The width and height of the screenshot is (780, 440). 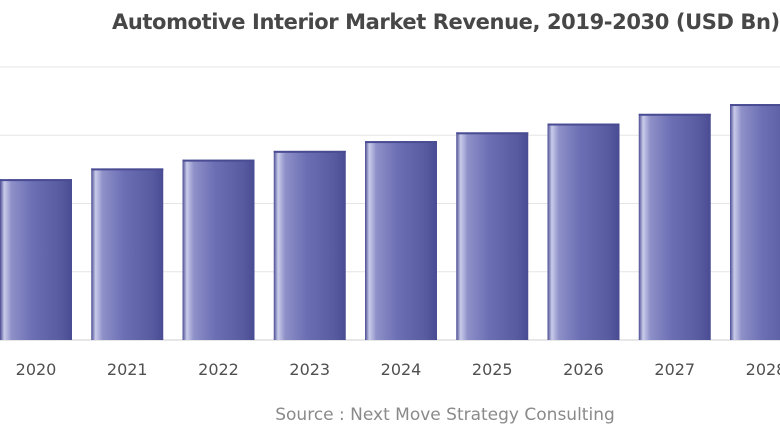 I want to click on bar-cap-2024, so click(x=401, y=142).